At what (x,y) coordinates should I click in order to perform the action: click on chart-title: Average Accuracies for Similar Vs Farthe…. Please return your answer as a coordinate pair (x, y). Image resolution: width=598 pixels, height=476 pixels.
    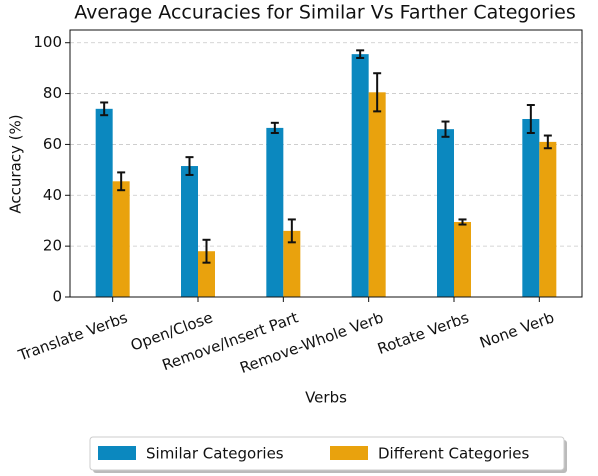
    Looking at the image, I should click on (325, 13).